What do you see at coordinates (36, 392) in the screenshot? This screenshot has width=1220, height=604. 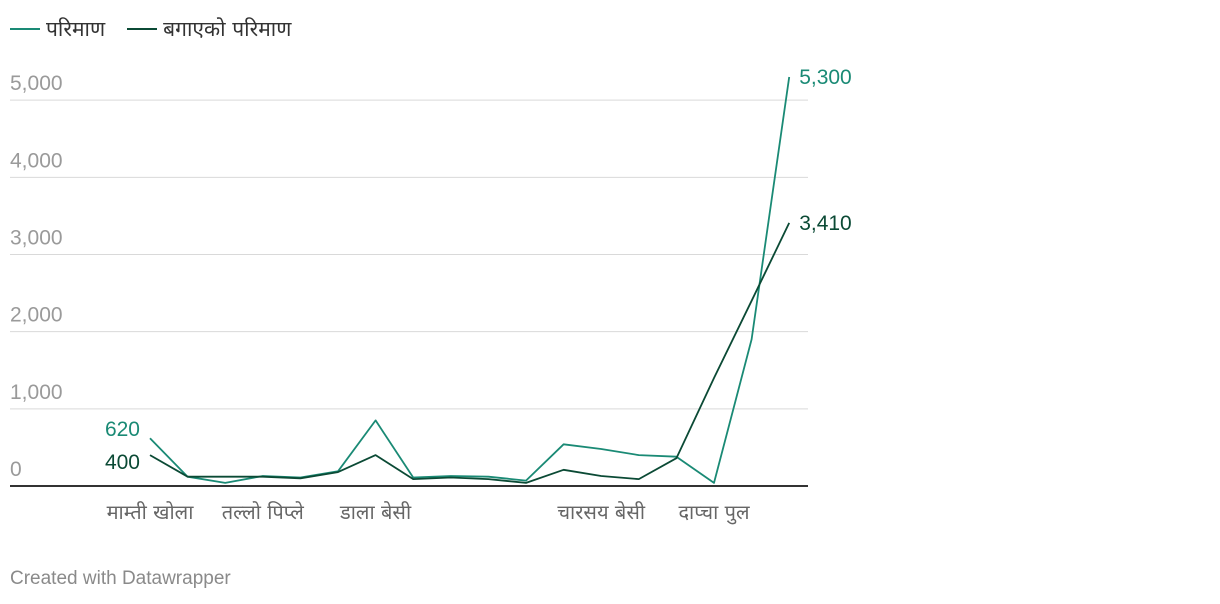 I see `y-tick-label: 1,000` at bounding box center [36, 392].